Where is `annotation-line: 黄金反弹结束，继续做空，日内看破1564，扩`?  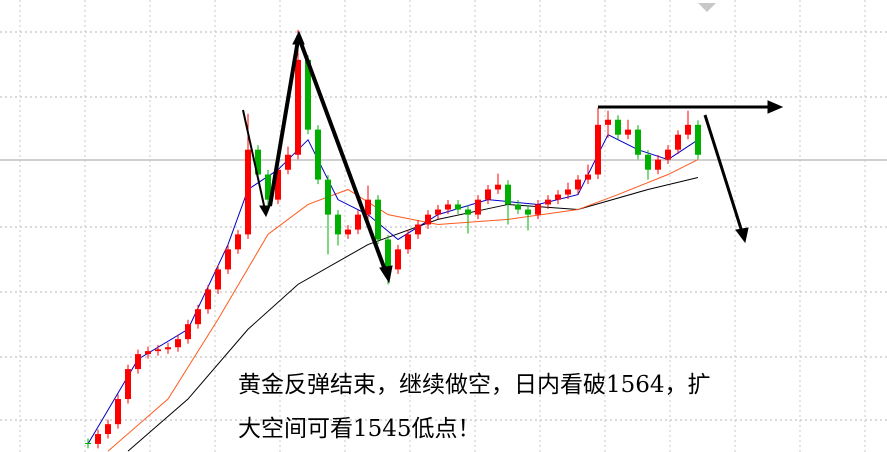
annotation-line: 黄金反弹结束，继续做空，日内看破1564，扩 is located at coordinates (474, 385).